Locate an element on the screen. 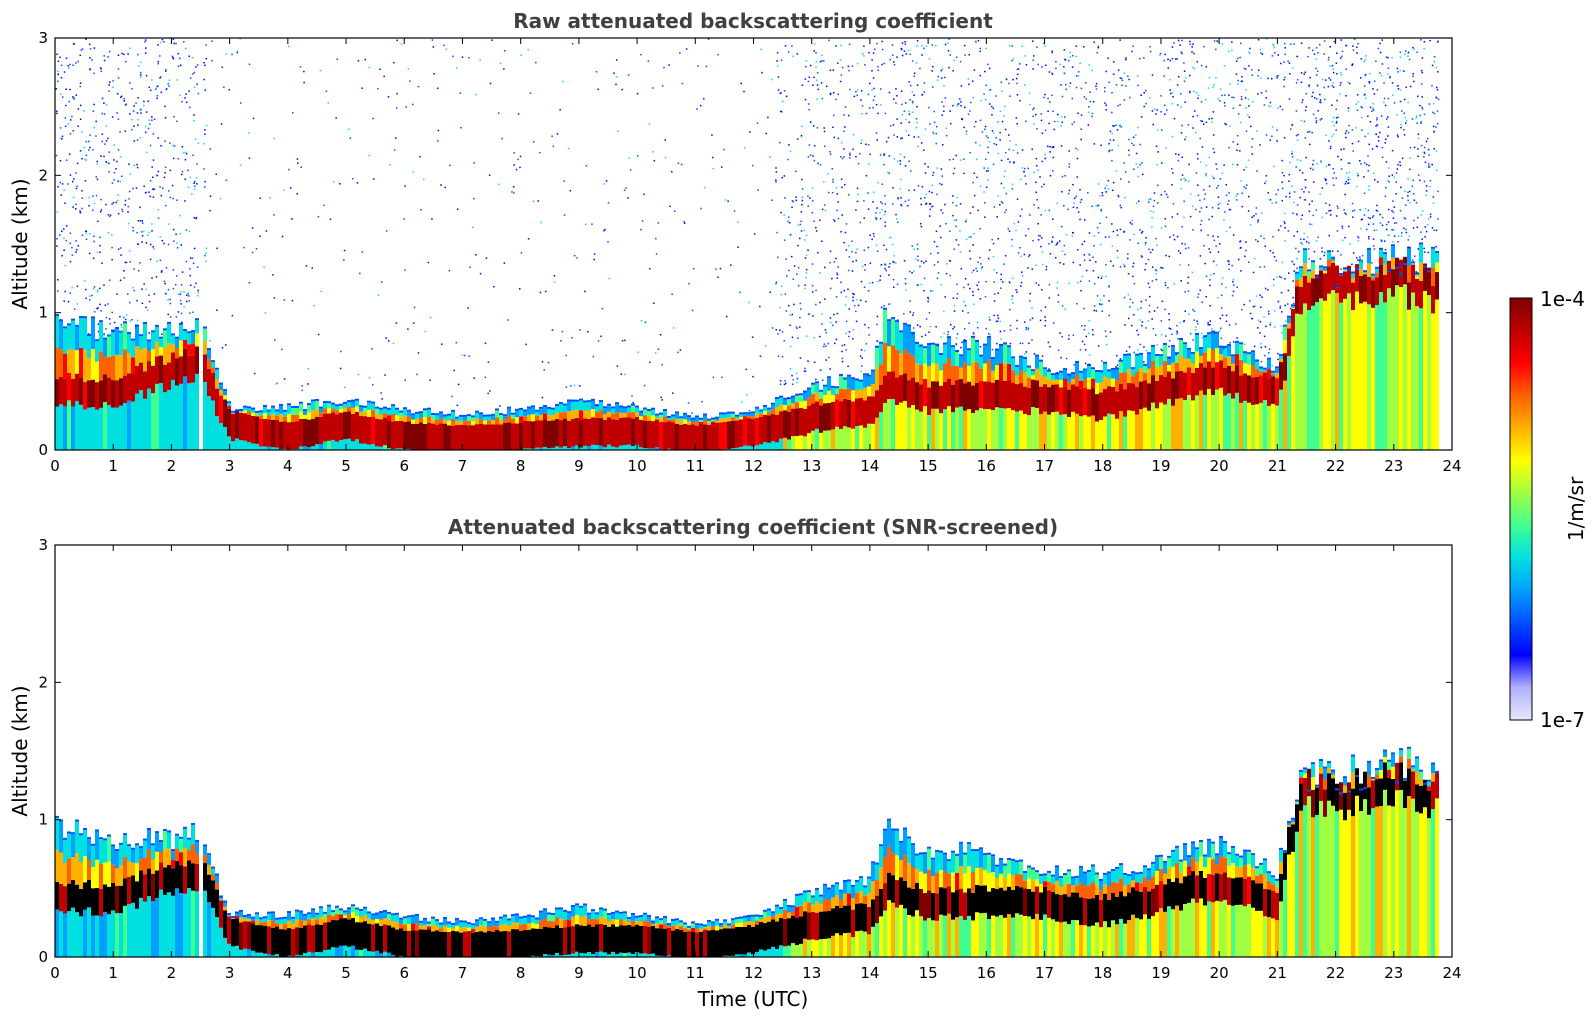  colorbar-bar is located at coordinates (1521, 509).